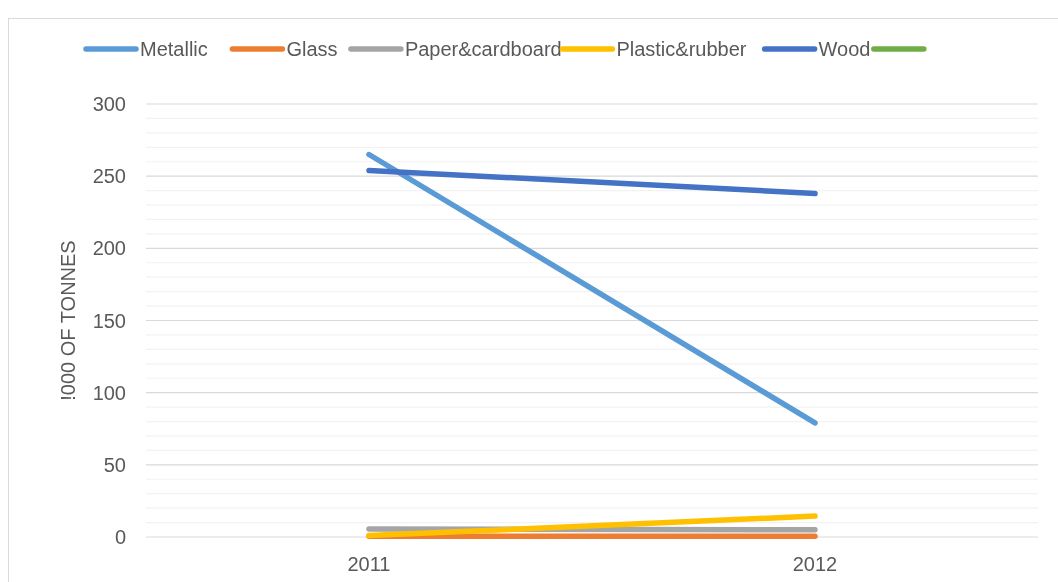 The width and height of the screenshot is (1058, 582). What do you see at coordinates (369, 564) in the screenshot?
I see `x-tick-label: 2011` at bounding box center [369, 564].